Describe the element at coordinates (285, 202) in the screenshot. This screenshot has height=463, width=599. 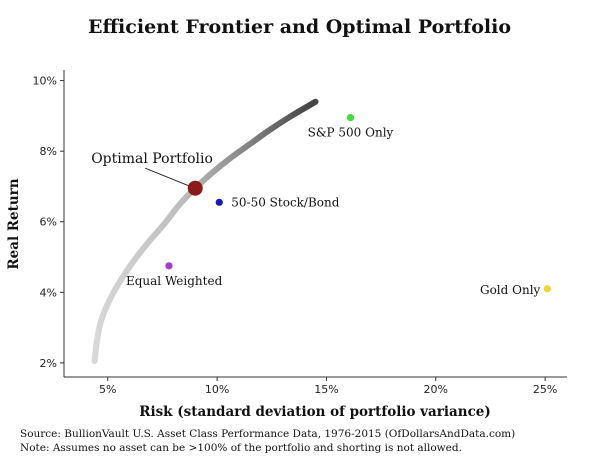
I see `50-50-stock-bond-label: 50-50 Stock/Bond` at that location.